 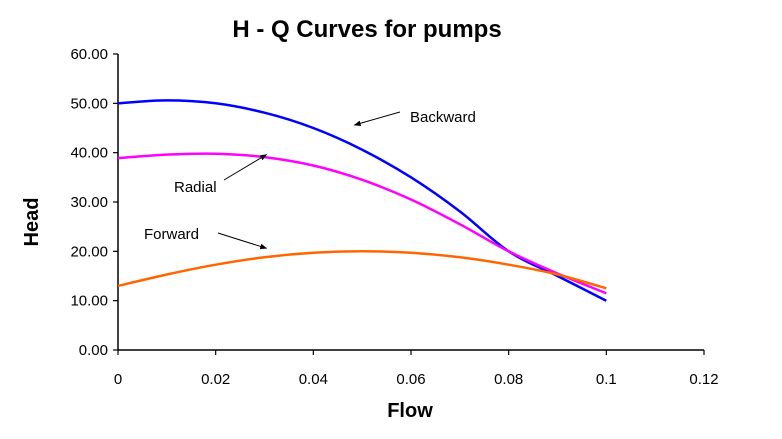 What do you see at coordinates (443, 117) in the screenshot?
I see `annotation-backward: Backward` at bounding box center [443, 117].